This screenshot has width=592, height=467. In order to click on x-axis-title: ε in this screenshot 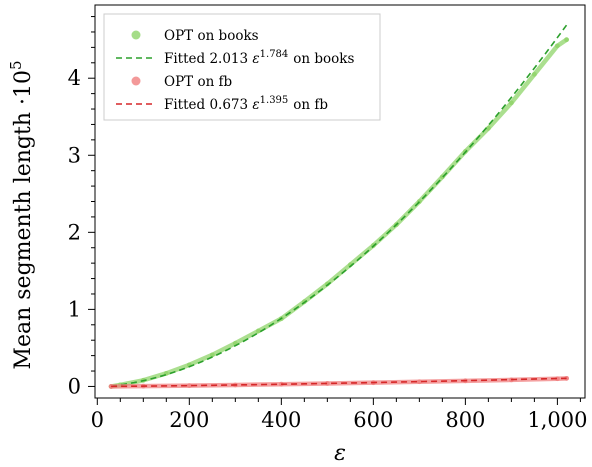, I will do `click(340, 453)`.